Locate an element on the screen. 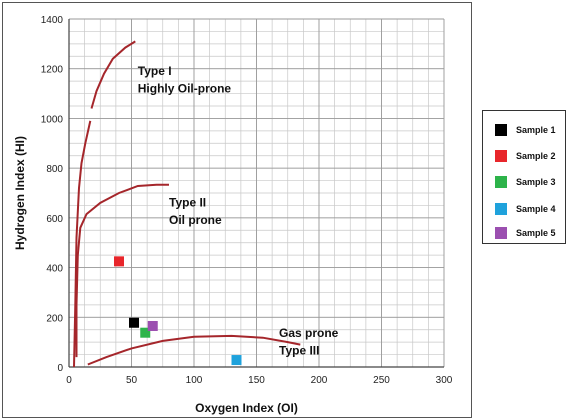 The height and width of the screenshot is (420, 567). legend-item: Sample 3 is located at coordinates (525, 182).